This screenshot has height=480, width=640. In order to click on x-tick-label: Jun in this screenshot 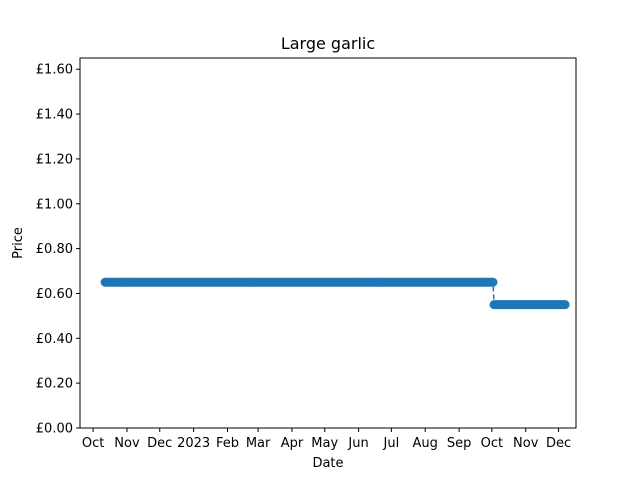, I will do `click(357, 443)`.